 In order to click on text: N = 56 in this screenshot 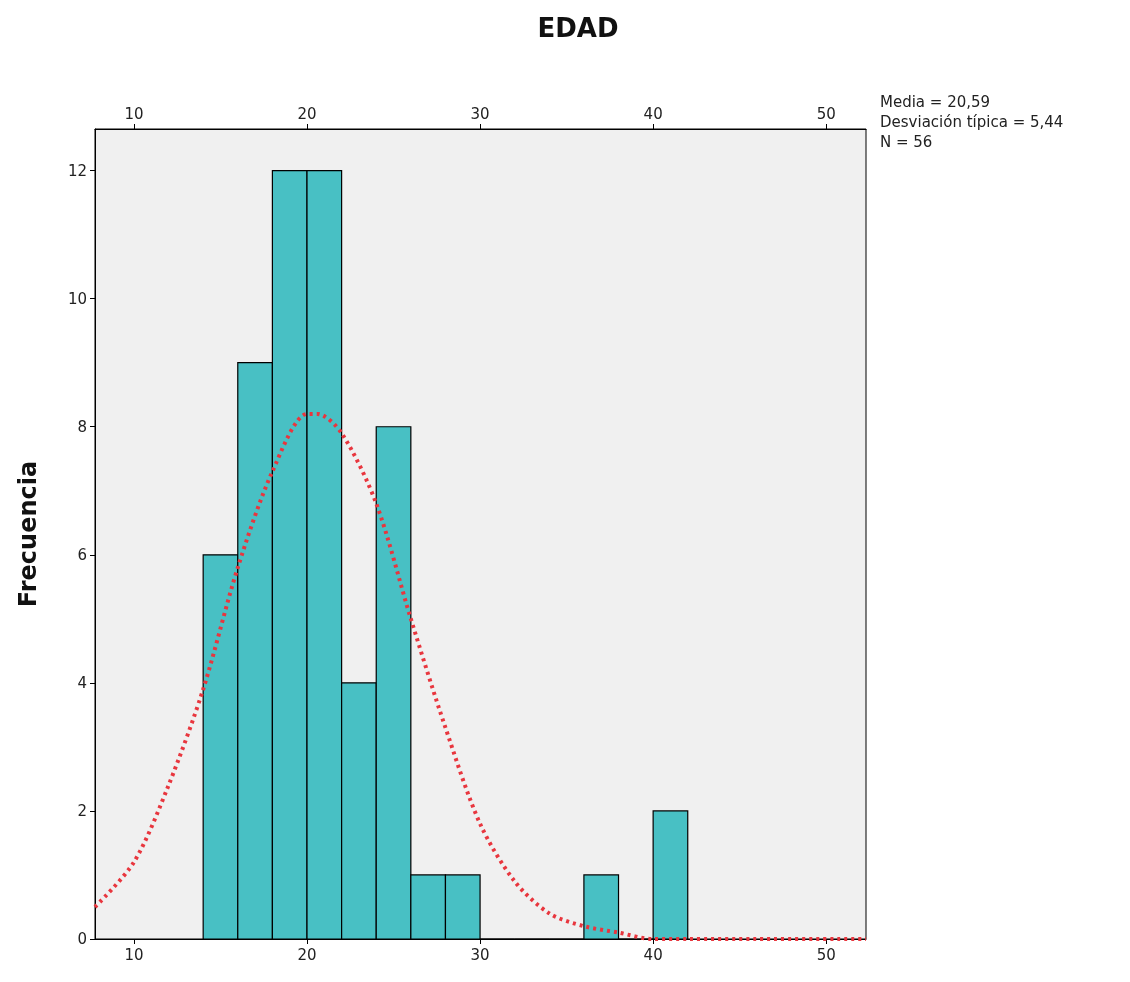, I will do `click(906, 141)`.